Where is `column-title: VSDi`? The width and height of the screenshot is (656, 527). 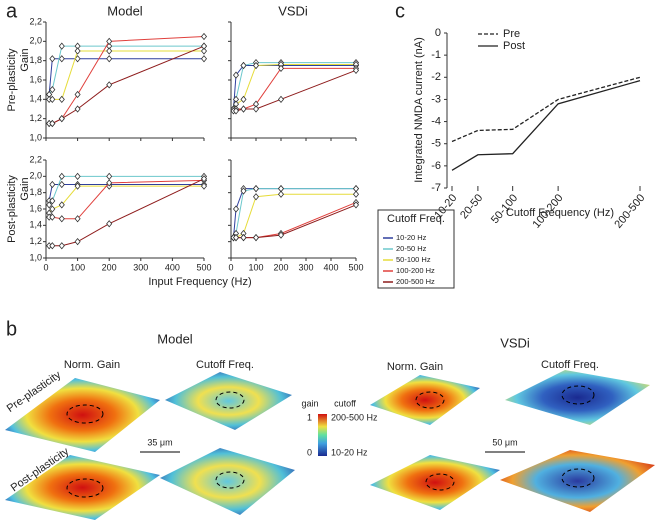 column-title: VSDi is located at coordinates (515, 342).